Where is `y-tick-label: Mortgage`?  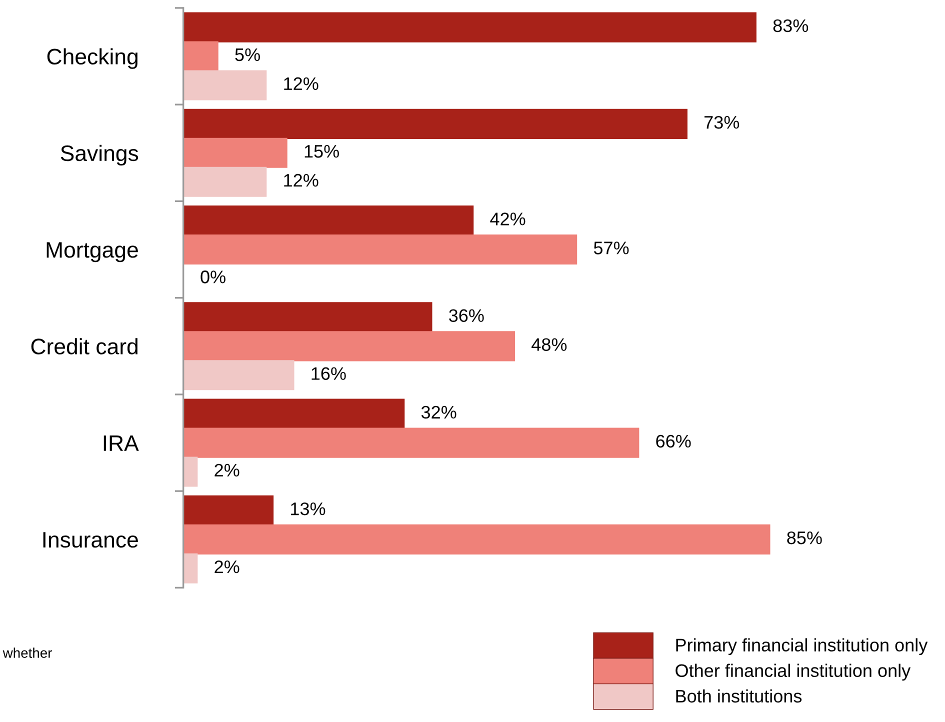 y-tick-label: Mortgage is located at coordinates (92, 252).